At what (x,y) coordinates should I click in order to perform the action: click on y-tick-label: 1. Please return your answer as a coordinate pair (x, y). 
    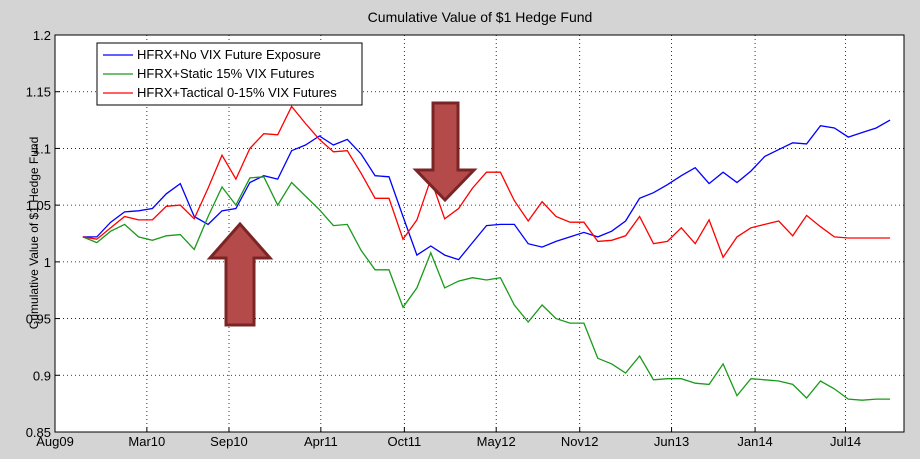
    Looking at the image, I should click on (47, 262).